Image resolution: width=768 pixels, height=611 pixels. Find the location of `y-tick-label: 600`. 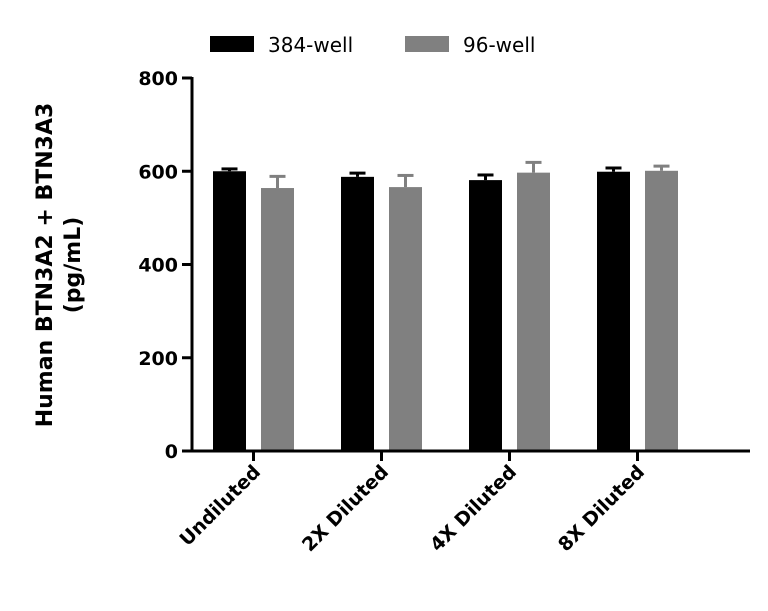

y-tick-label: 600 is located at coordinates (158, 172).